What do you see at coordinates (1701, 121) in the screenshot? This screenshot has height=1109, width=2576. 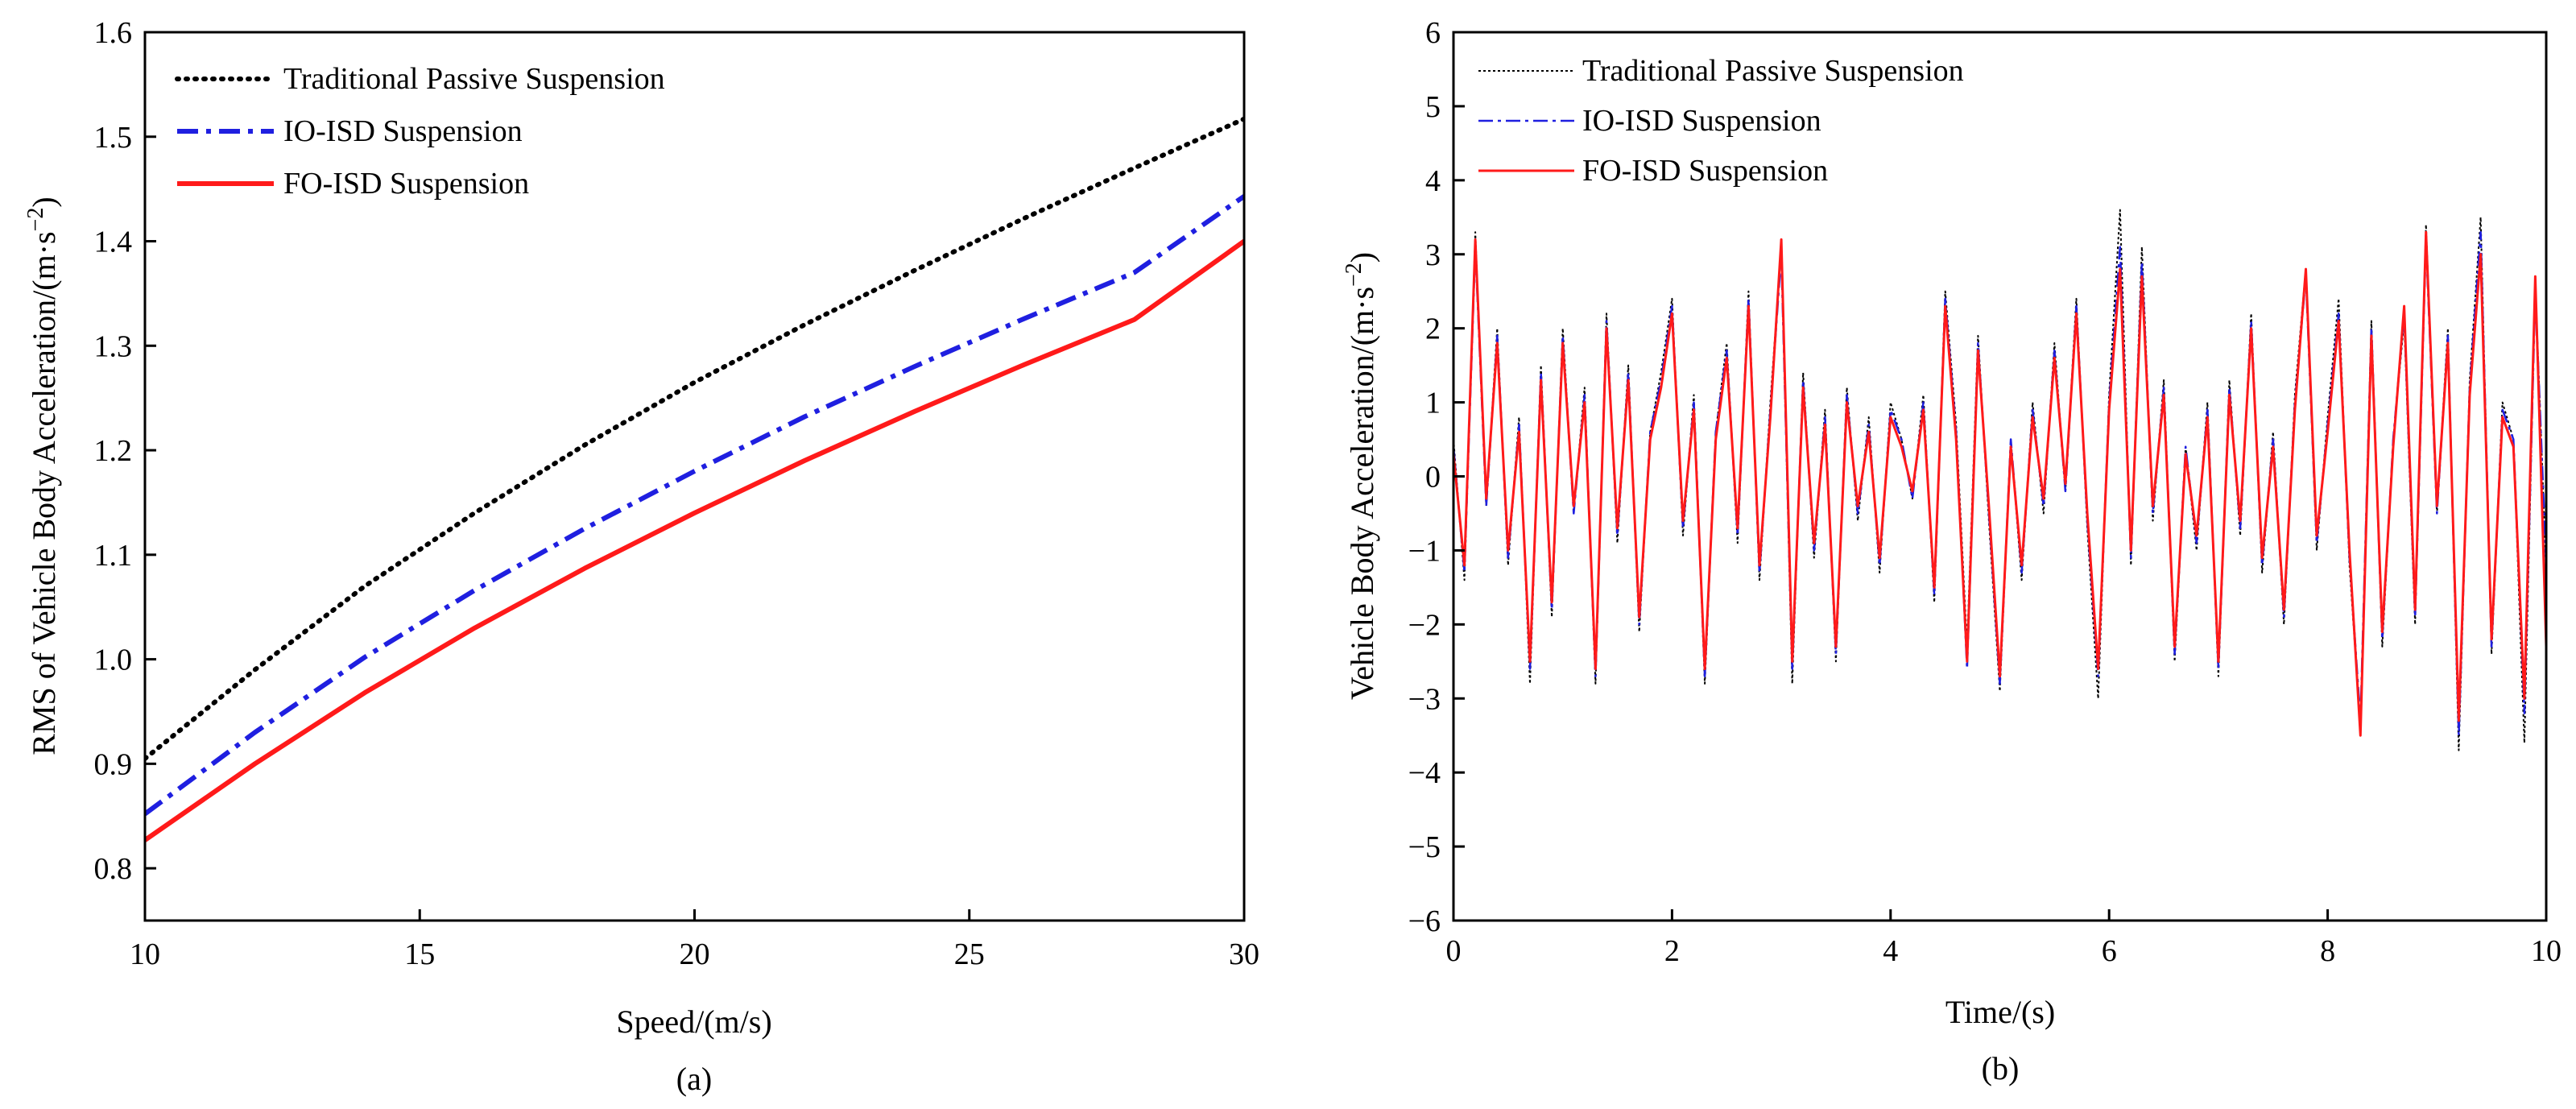 I see `chart-b-legend-label-1: IO-ISD Suspension` at bounding box center [1701, 121].